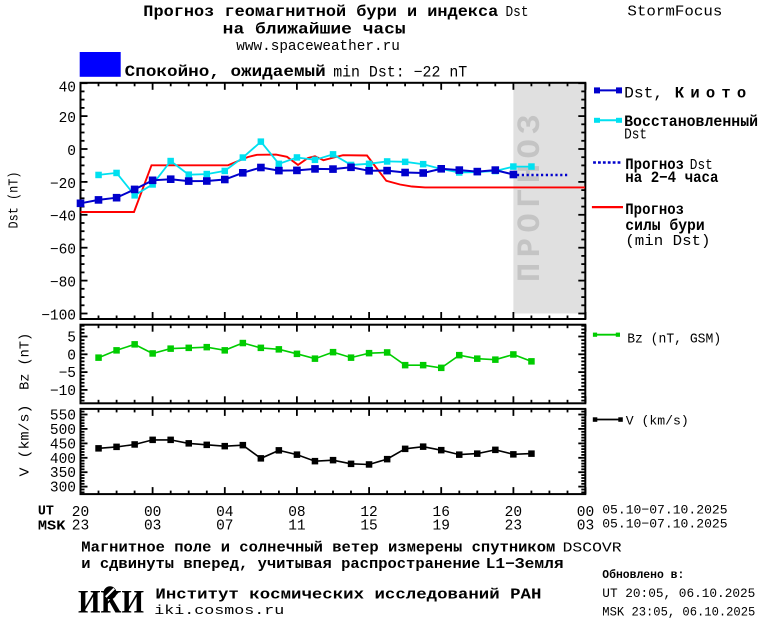  Describe the element at coordinates (71, 339) in the screenshot. I see `svg-text: 5` at that location.